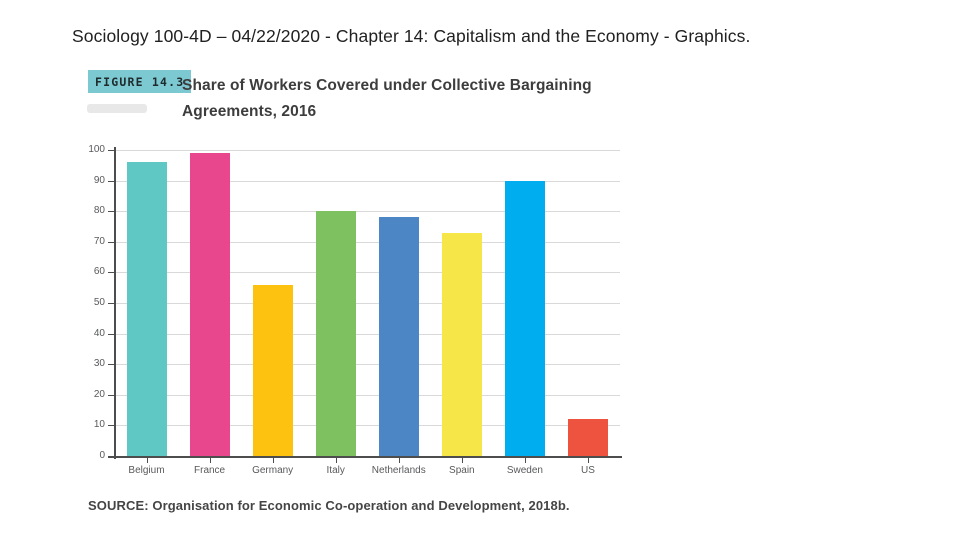 This screenshot has height=540, width=960. Describe the element at coordinates (210, 470) in the screenshot. I see `x-category-label: France` at that location.